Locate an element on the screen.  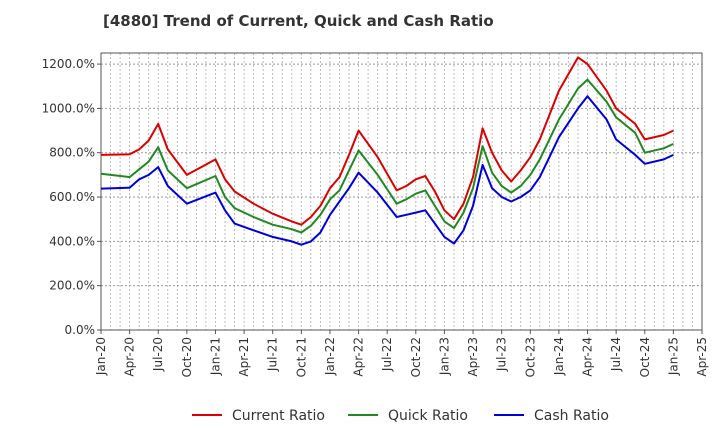
x-tick-label: Jul-23 is located at coordinates (502, 354).